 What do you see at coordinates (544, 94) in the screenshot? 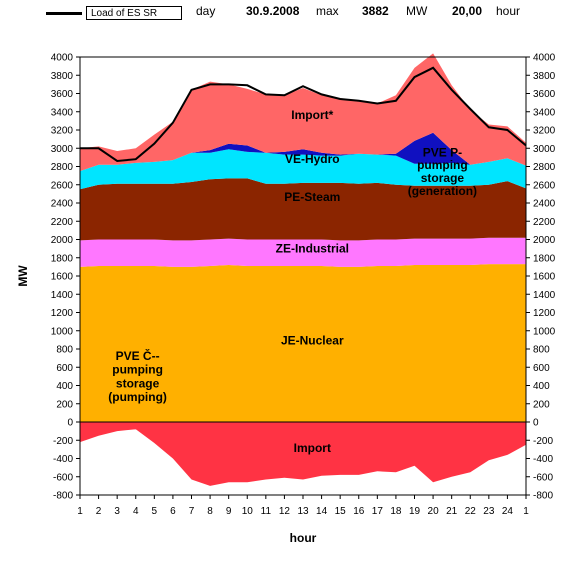
I see `y-tick-label-right: 3600` at bounding box center [544, 94].